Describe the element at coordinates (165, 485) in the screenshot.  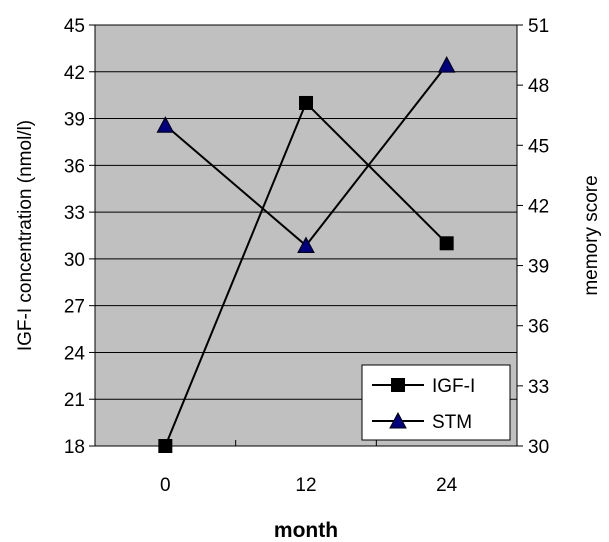
I see `x-tick-label: 0` at that location.